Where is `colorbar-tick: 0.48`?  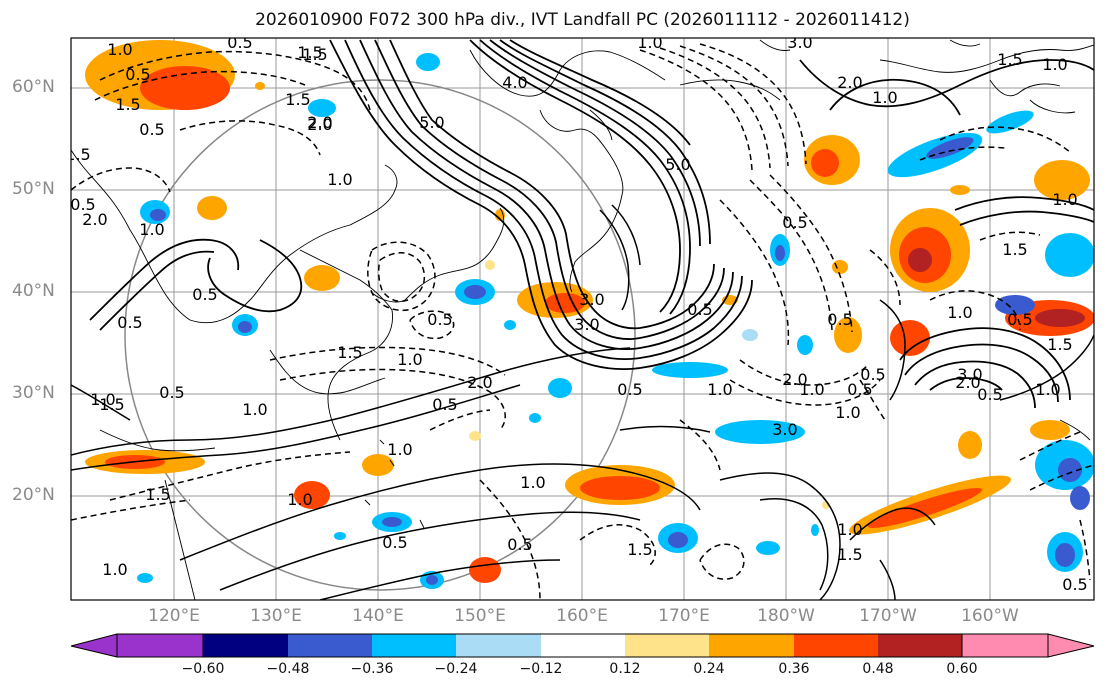
colorbar-tick: 0.48 is located at coordinates (878, 669).